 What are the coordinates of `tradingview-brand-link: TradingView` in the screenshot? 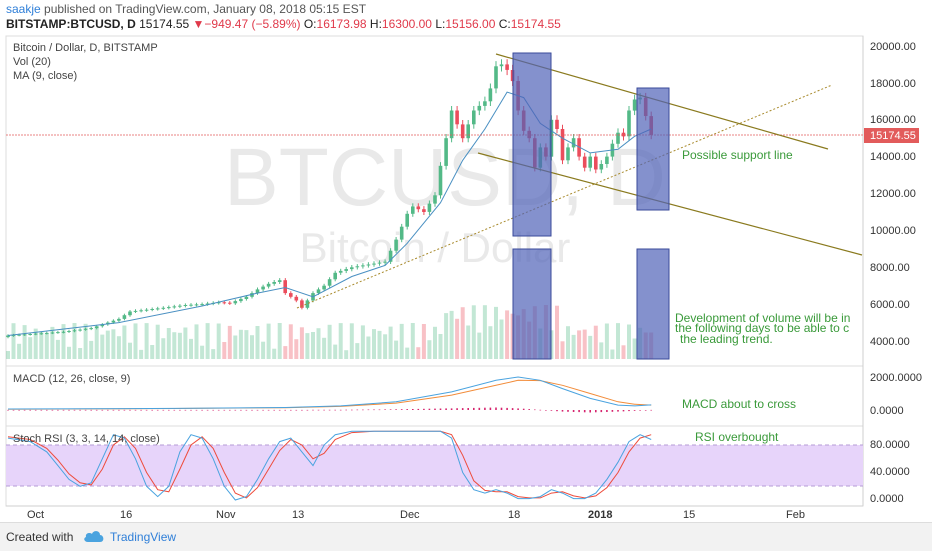 It's located at (143, 537).